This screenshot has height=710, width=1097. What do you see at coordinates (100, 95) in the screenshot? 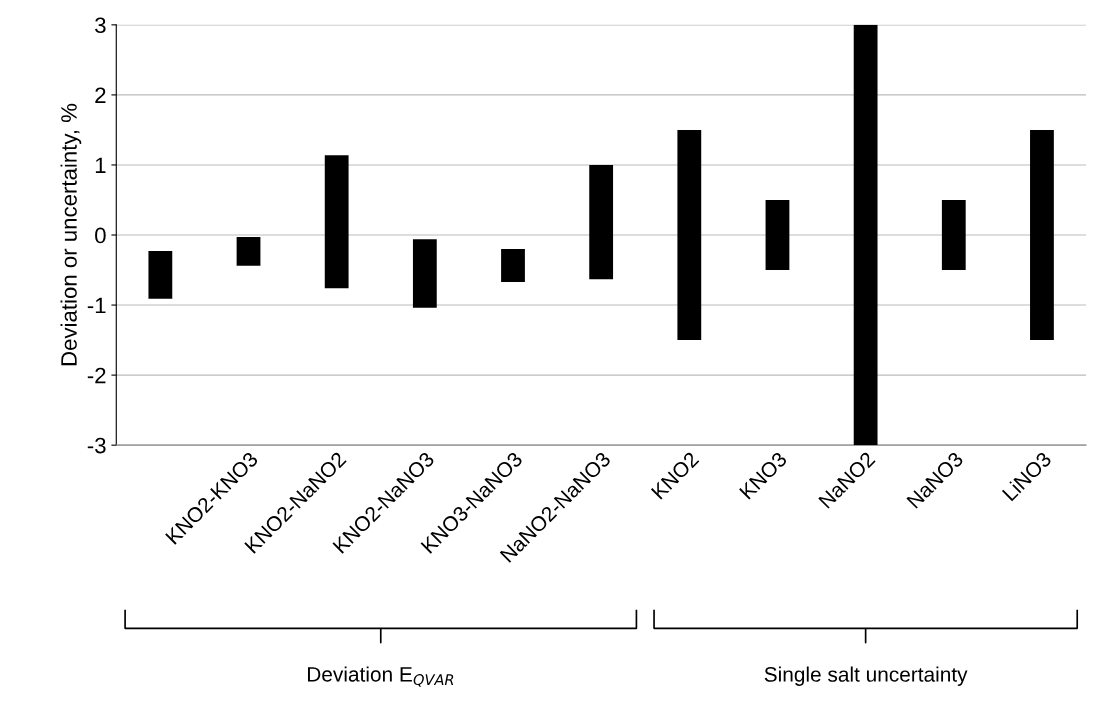
I see `y-tick-label: 2` at bounding box center [100, 95].